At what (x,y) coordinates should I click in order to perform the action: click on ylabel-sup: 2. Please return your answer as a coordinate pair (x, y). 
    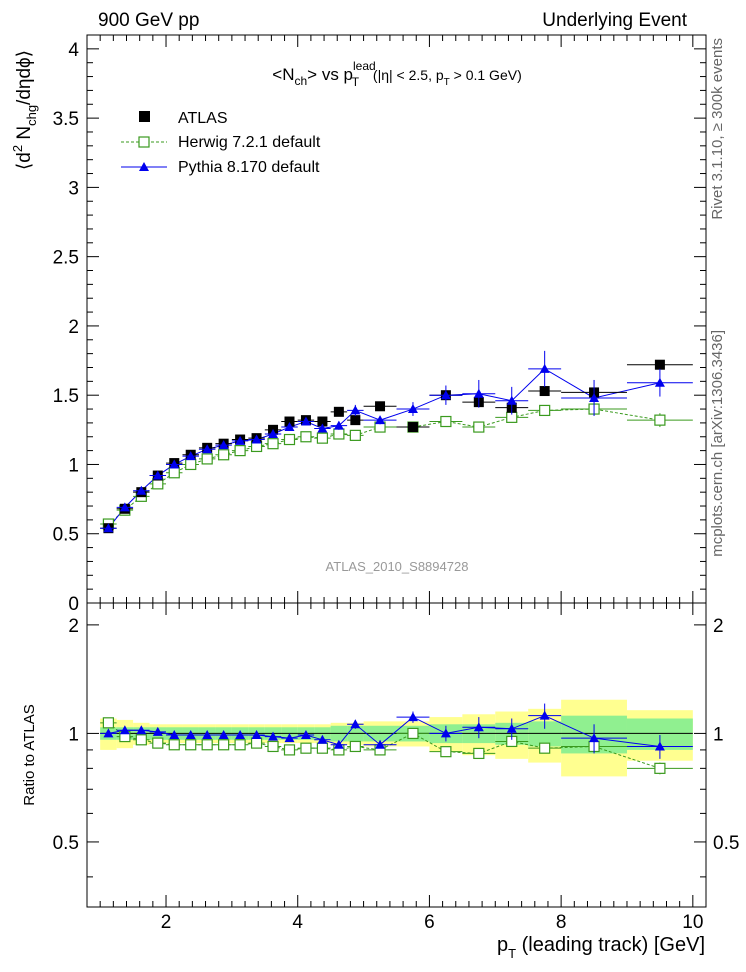
    Looking at the image, I should click on (17, 148).